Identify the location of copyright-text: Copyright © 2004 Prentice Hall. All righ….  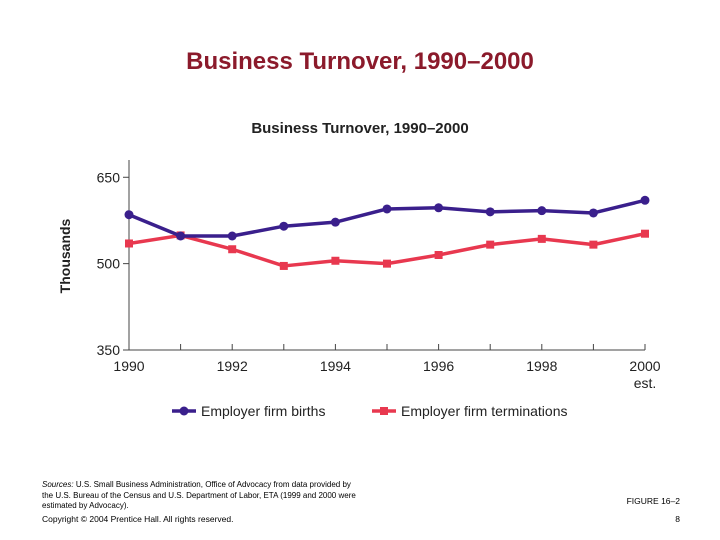
(138, 519).